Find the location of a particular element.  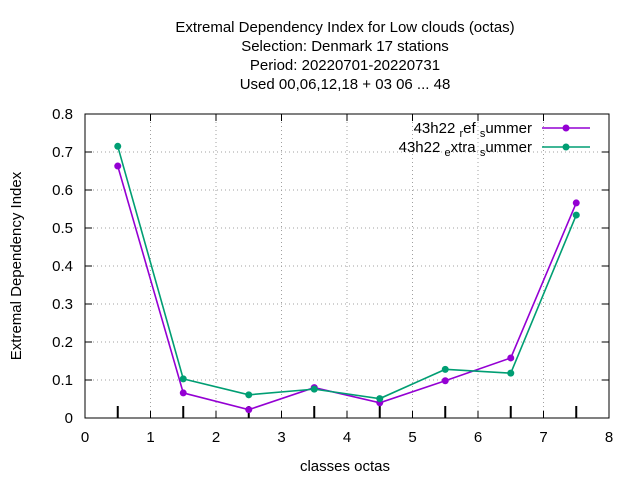

x-tick-label: 4 is located at coordinates (347, 437).